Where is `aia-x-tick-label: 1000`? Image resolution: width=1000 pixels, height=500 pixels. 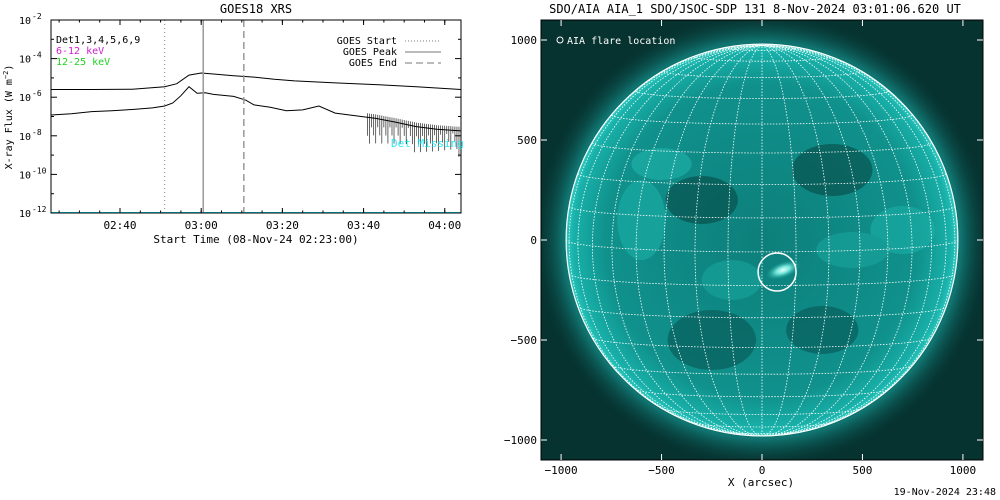
aia-x-tick-label: 1000 is located at coordinates (963, 470).